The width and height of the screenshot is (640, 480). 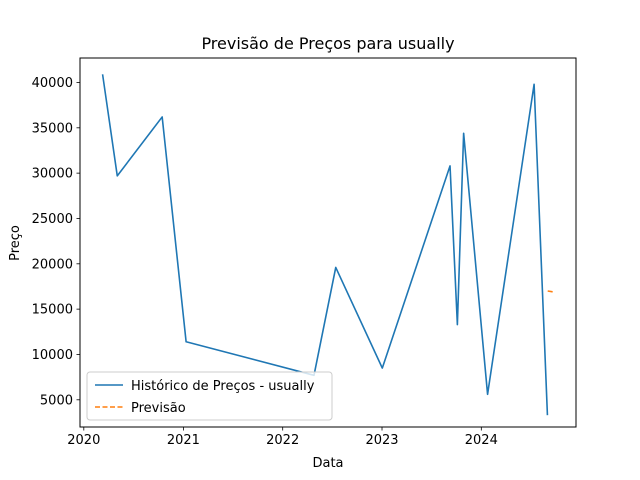 What do you see at coordinates (52, 128) in the screenshot?
I see `y-tick-label: 35000` at bounding box center [52, 128].